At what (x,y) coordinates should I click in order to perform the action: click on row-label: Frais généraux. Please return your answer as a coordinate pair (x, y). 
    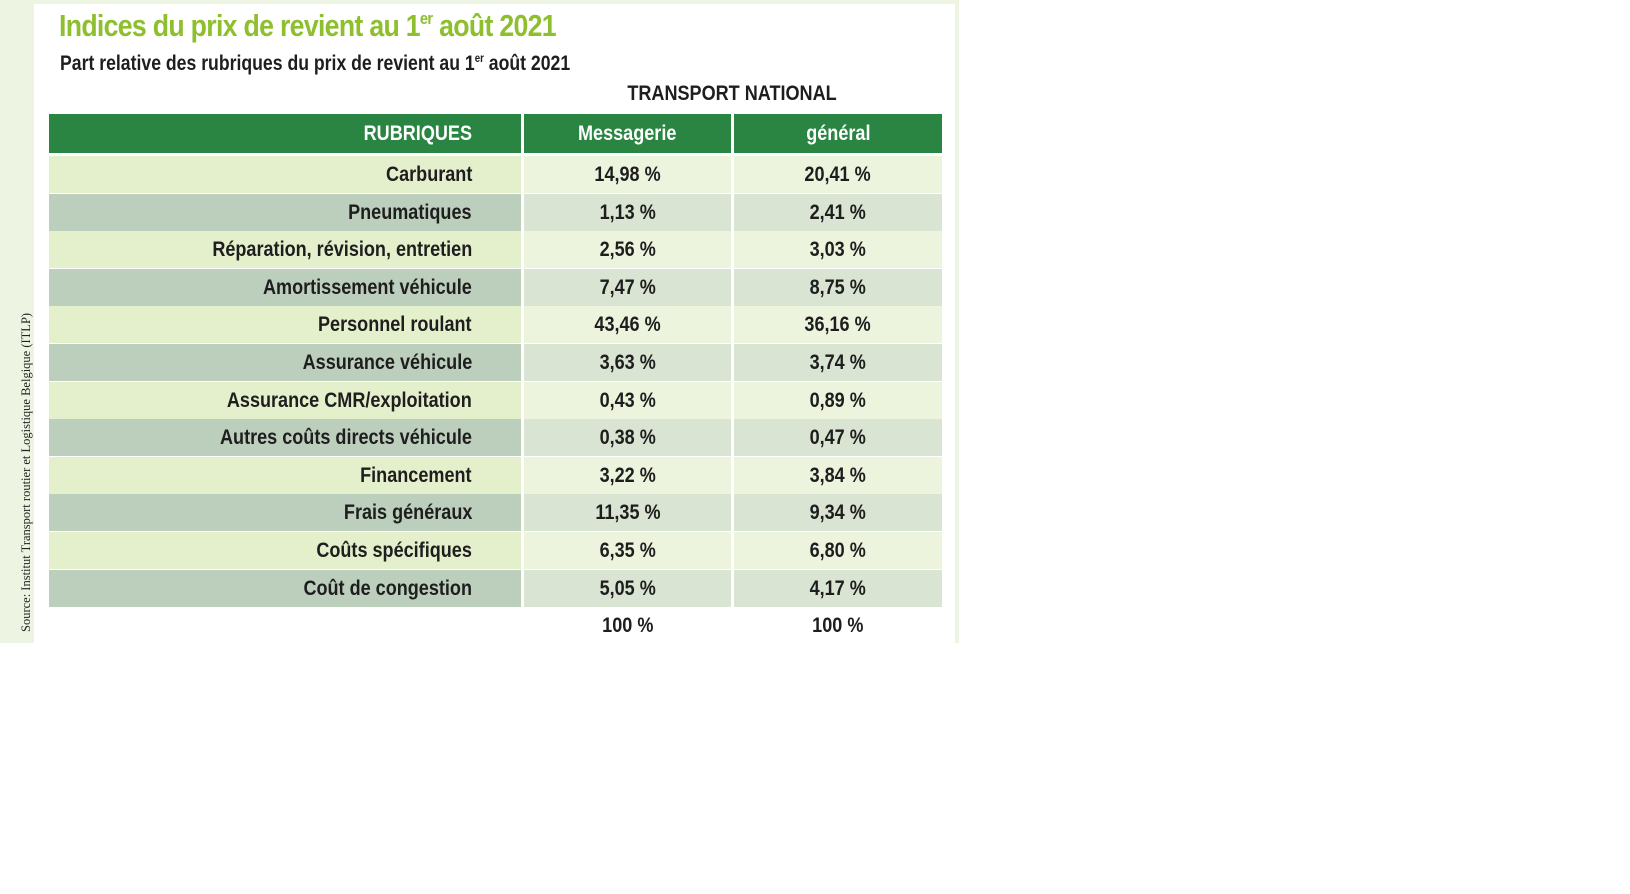
    Looking at the image, I should click on (285, 512).